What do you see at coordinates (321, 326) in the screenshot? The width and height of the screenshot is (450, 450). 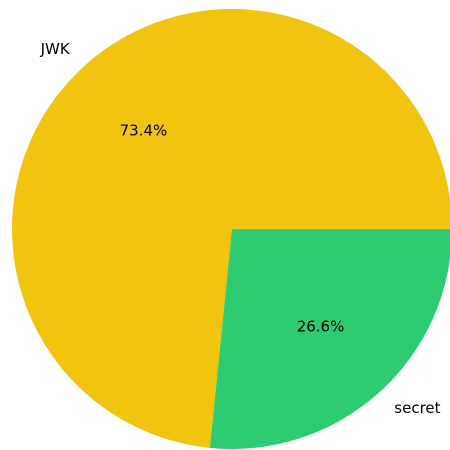 I see `slice-percent-secret: 26.6%` at bounding box center [321, 326].